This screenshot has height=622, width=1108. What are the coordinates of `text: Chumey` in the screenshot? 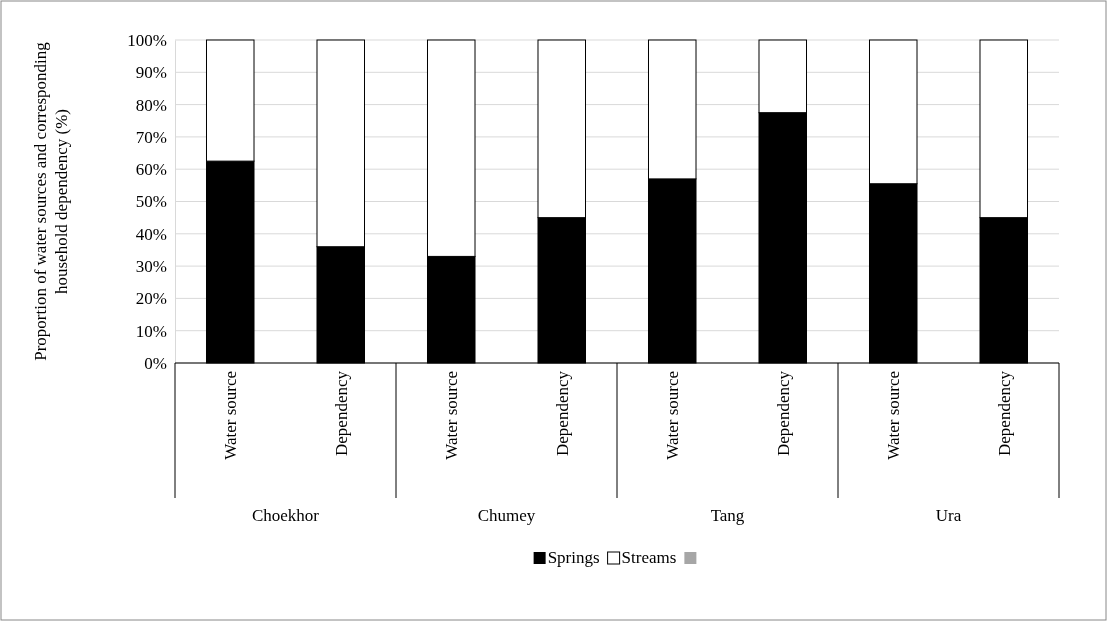 It's located at (506, 515).